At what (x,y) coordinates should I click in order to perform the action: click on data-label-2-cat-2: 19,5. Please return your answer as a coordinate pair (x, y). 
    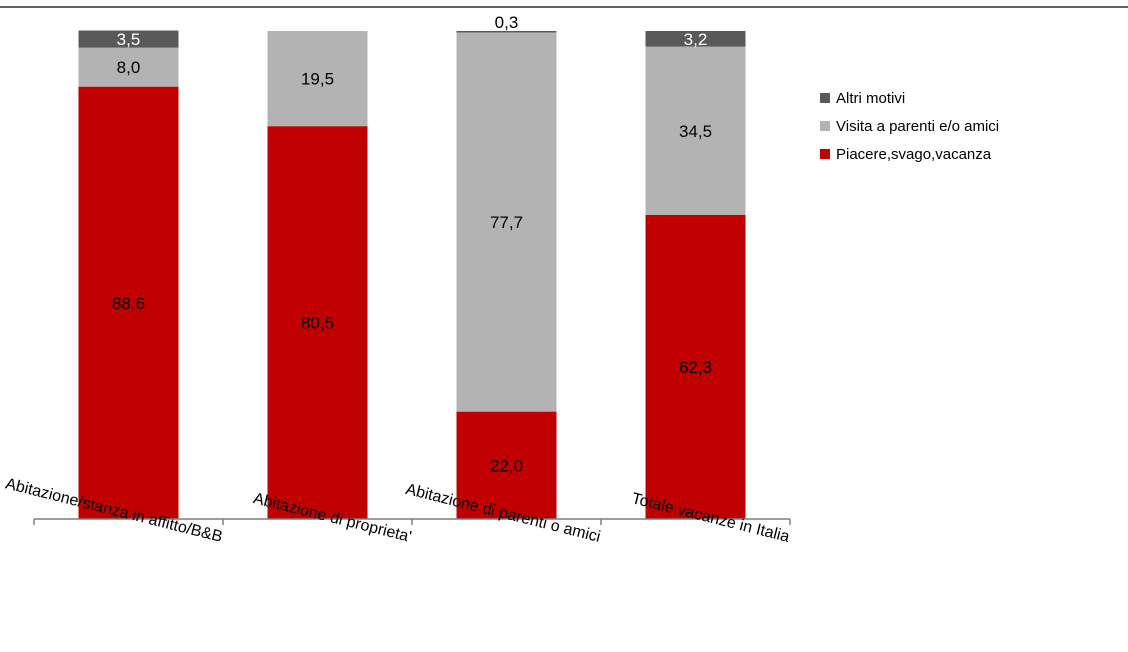
    Looking at the image, I should click on (317, 79).